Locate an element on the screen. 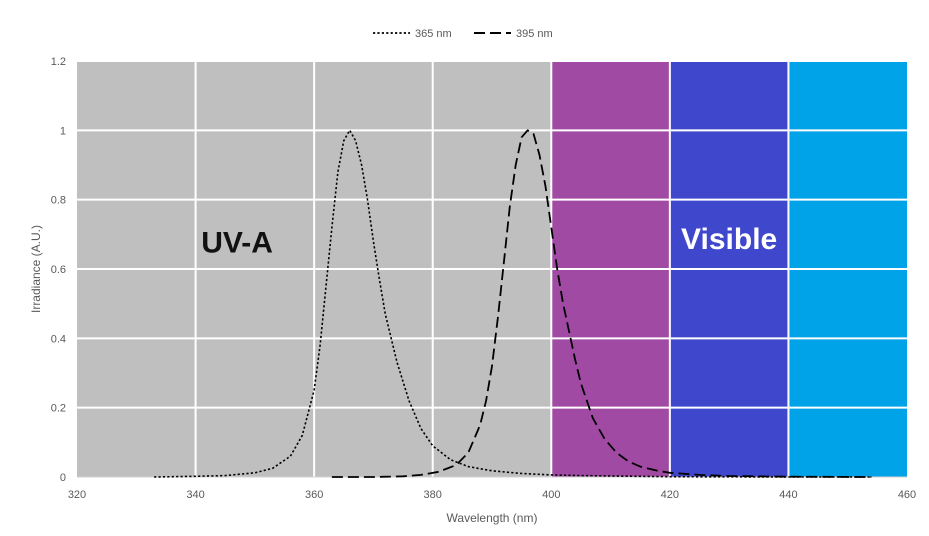 This screenshot has width=929, height=536. x-tick-label: 380 is located at coordinates (433, 495).